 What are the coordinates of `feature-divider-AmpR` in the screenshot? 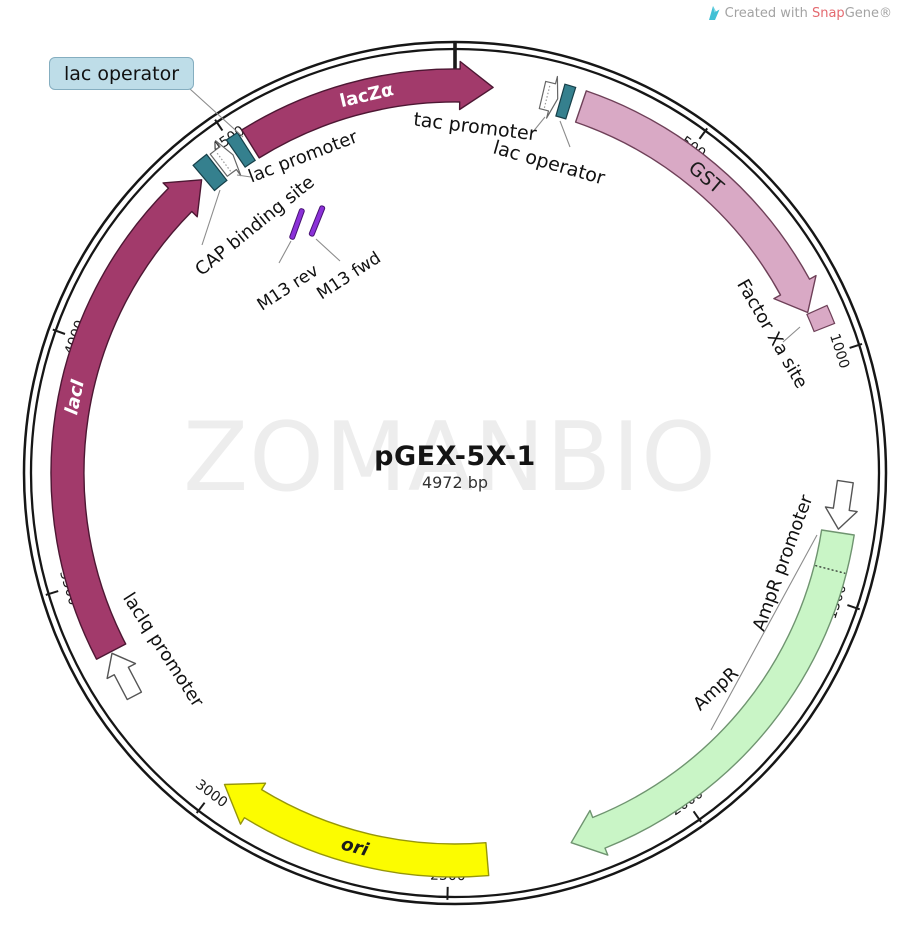 It's located at (830, 569).